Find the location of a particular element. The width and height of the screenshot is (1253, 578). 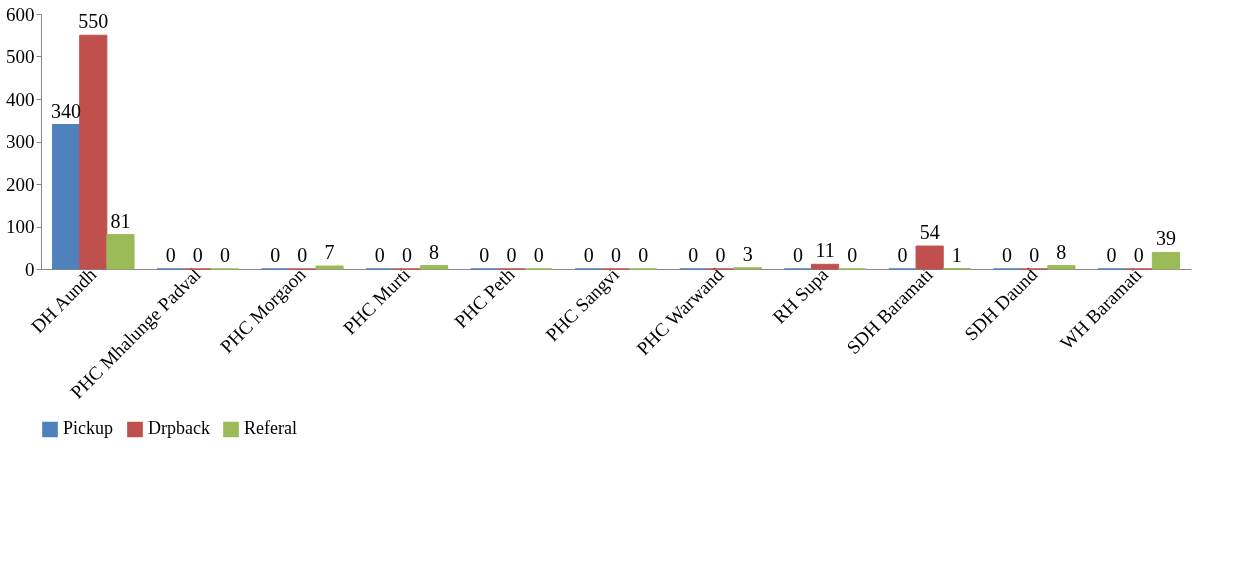

y-tick-label: 400 is located at coordinates (20, 99).